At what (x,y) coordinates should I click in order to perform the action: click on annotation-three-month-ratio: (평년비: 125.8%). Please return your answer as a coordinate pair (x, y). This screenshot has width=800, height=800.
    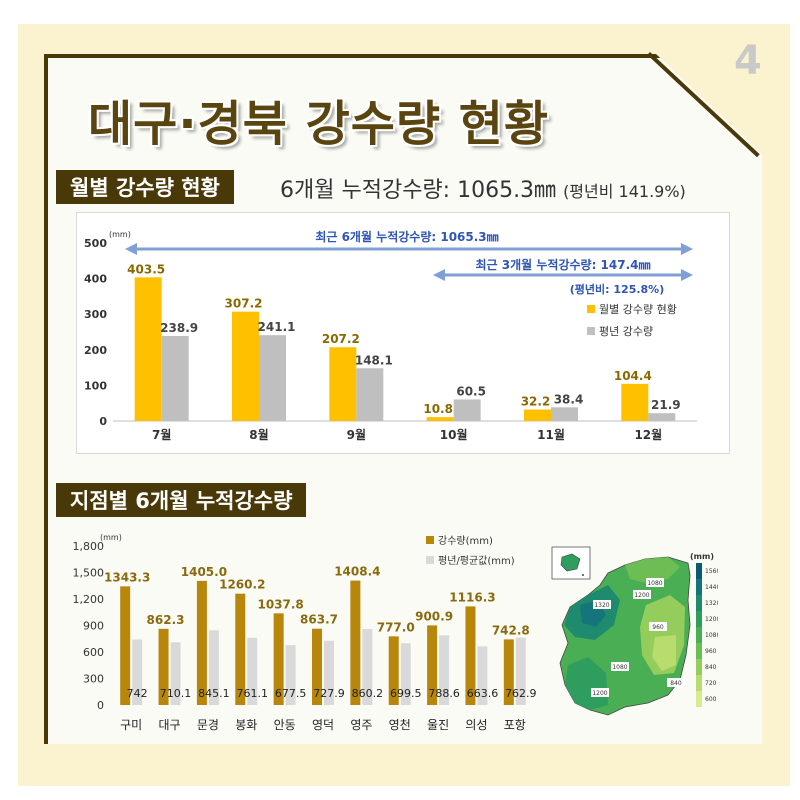
    Looking at the image, I should click on (617, 289).